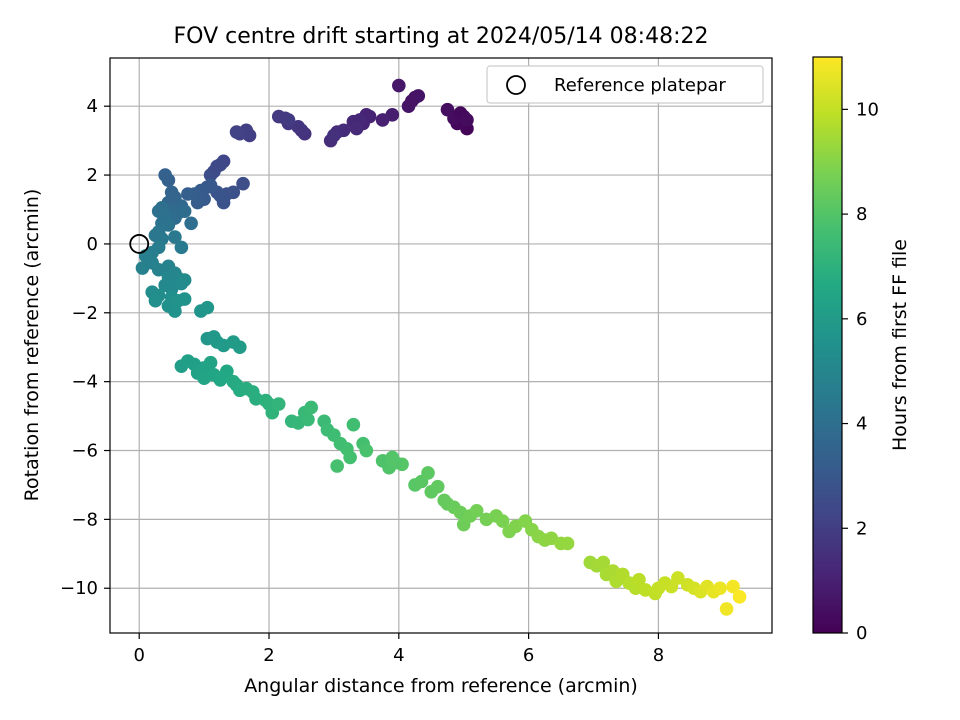 This screenshot has width=960, height=720. What do you see at coordinates (860, 371) in the screenshot?
I see `colorbar-ticks: 0 2 4 6 8 10` at bounding box center [860, 371].